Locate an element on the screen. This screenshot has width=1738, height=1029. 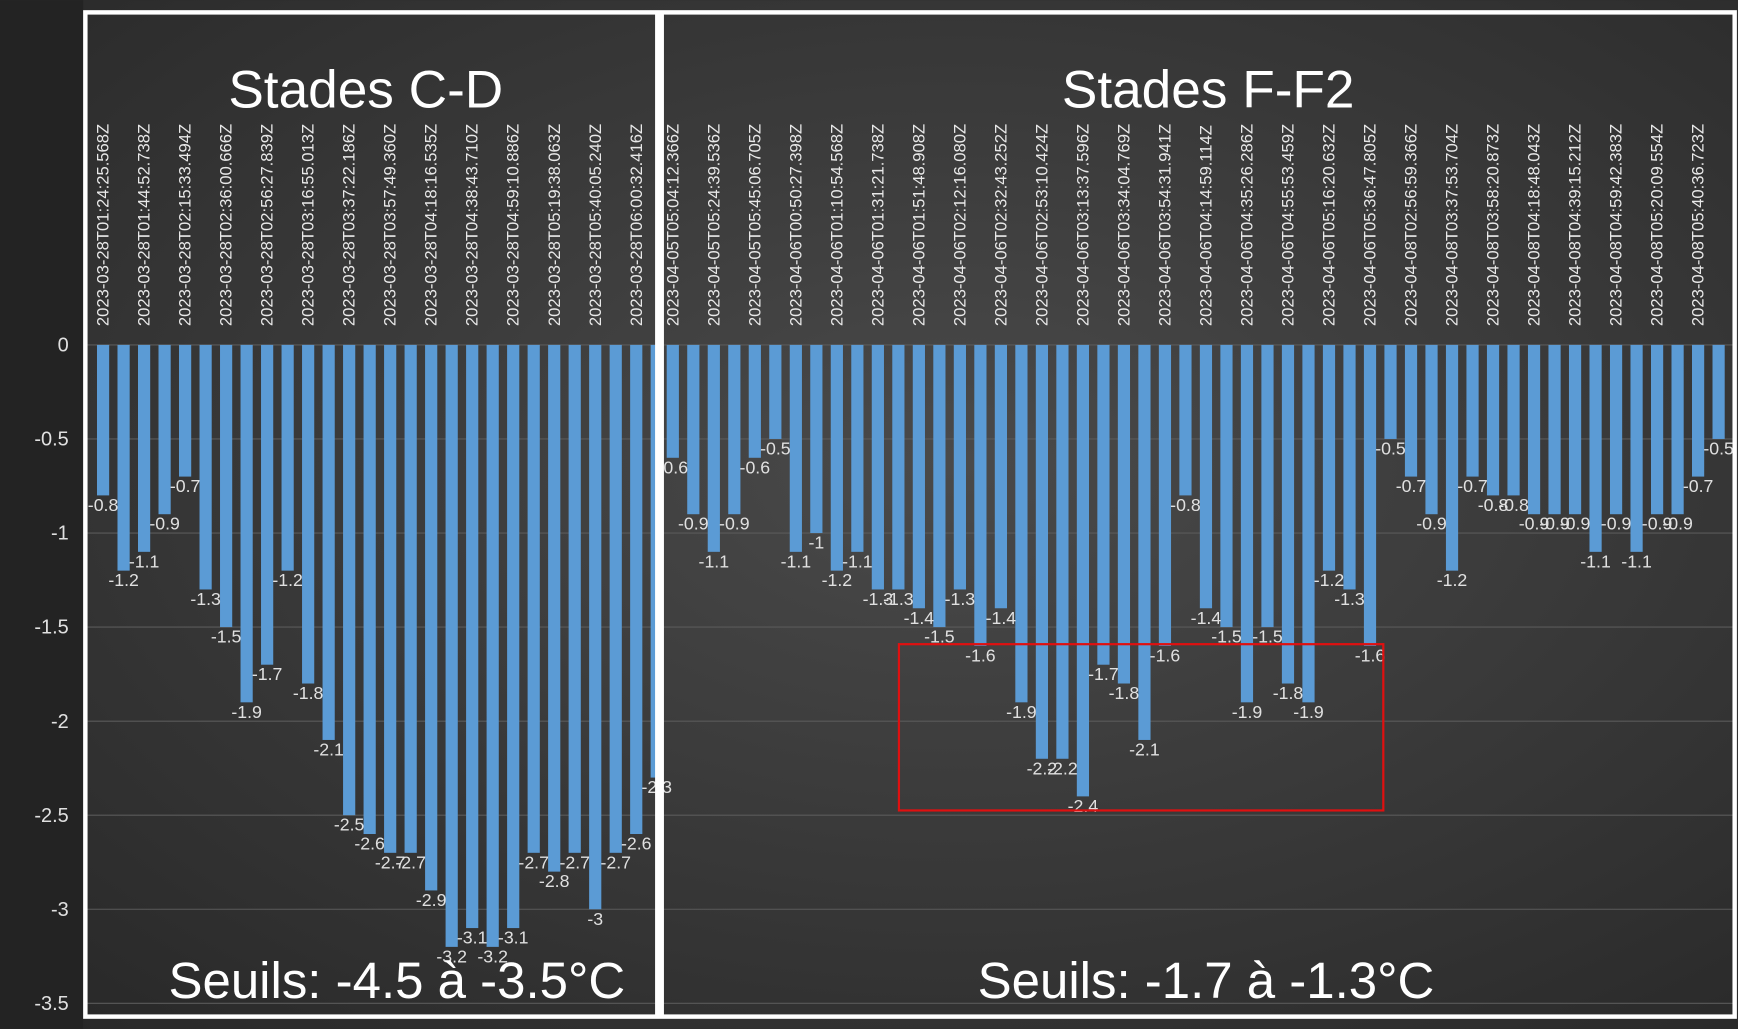
x-tick-label: 2023-04-05T05:45:06.705Z is located at coordinates (754, 225).